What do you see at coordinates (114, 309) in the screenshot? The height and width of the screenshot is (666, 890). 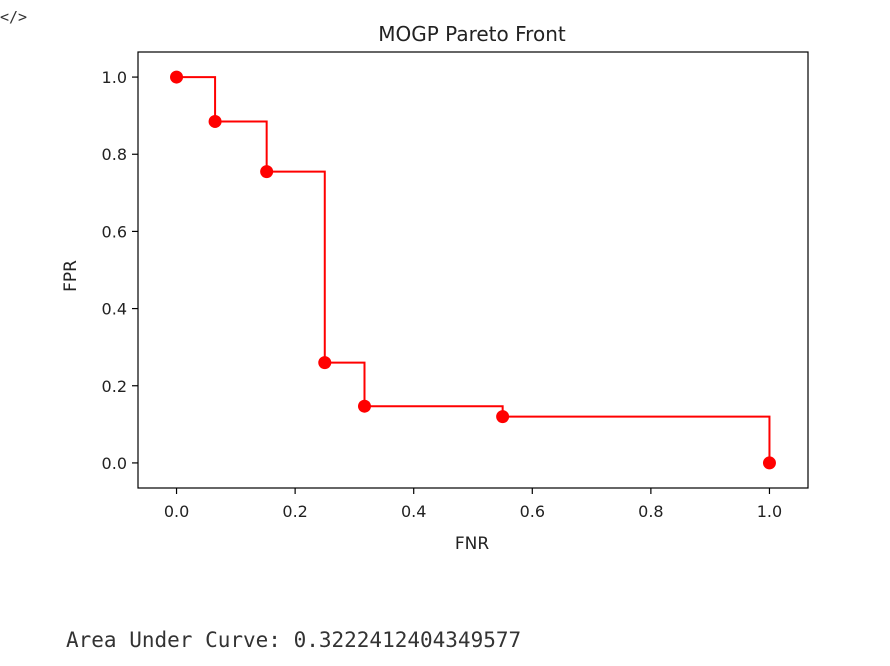 I see `y-tick-label: 0.4` at bounding box center [114, 309].